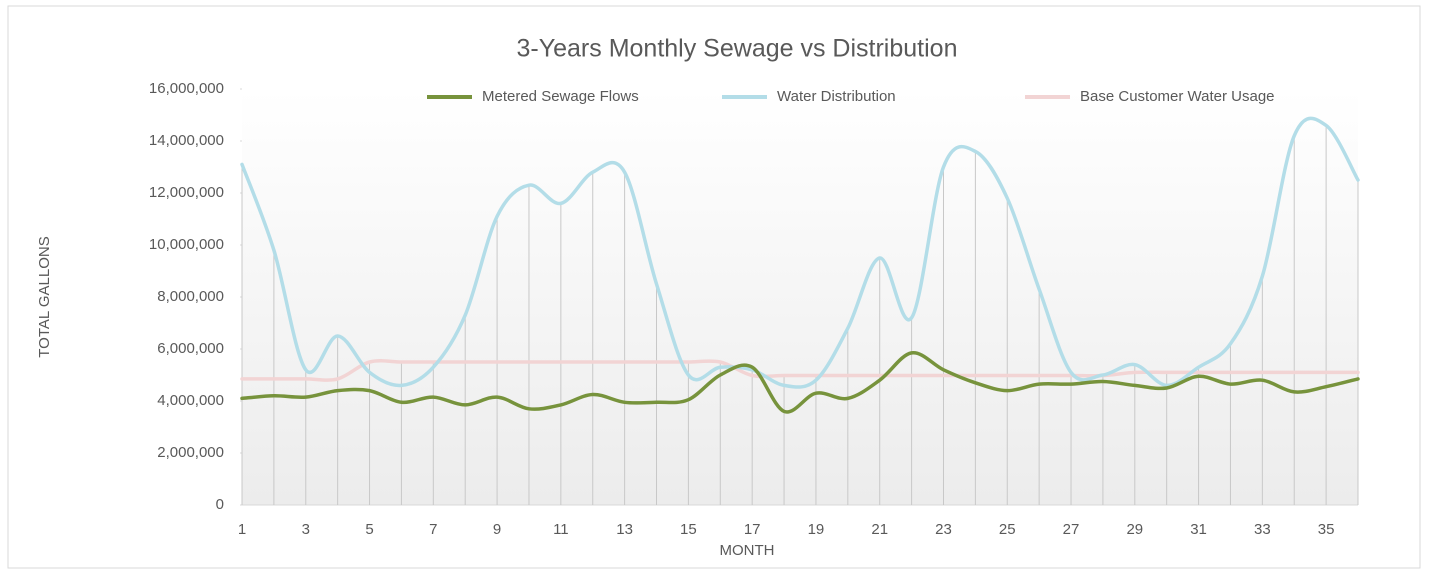  What do you see at coordinates (560, 96) in the screenshot?
I see `legend-label: Metered Sewage Flows` at bounding box center [560, 96].